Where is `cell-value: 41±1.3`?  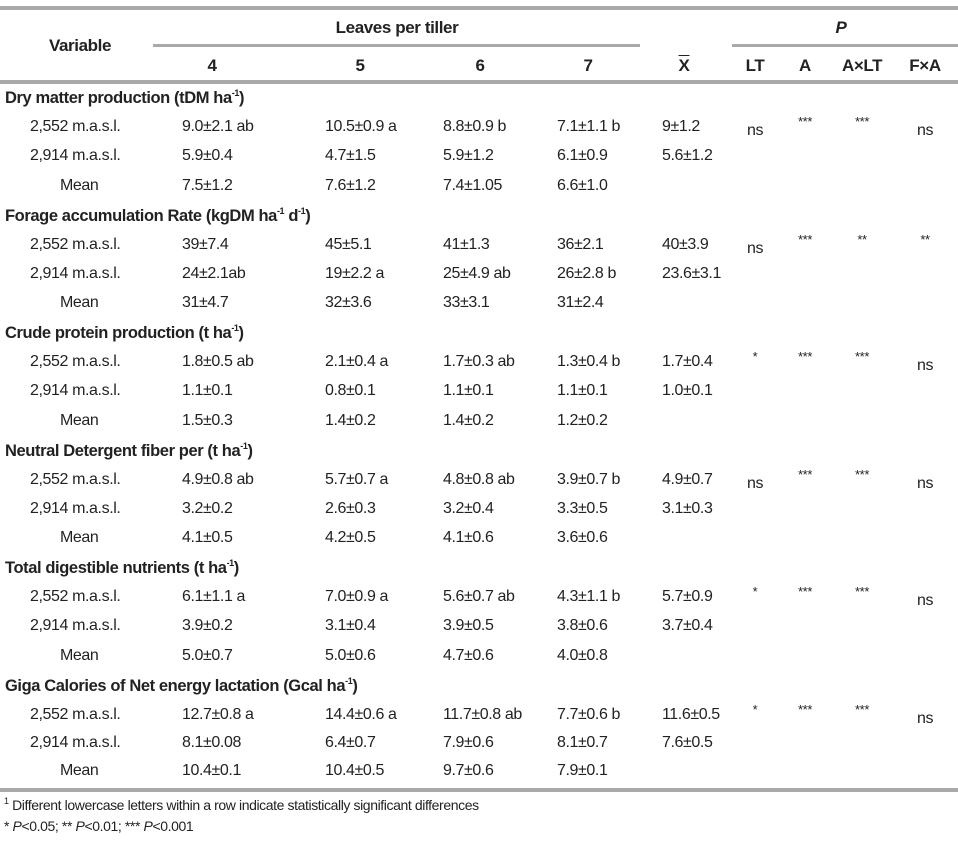 cell-value: 41±1.3 is located at coordinates (466, 244).